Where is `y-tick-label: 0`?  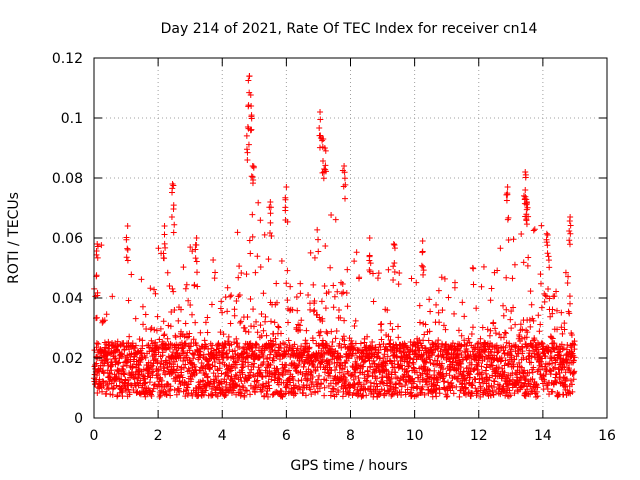
y-tick-label: 0 is located at coordinates (78, 419).